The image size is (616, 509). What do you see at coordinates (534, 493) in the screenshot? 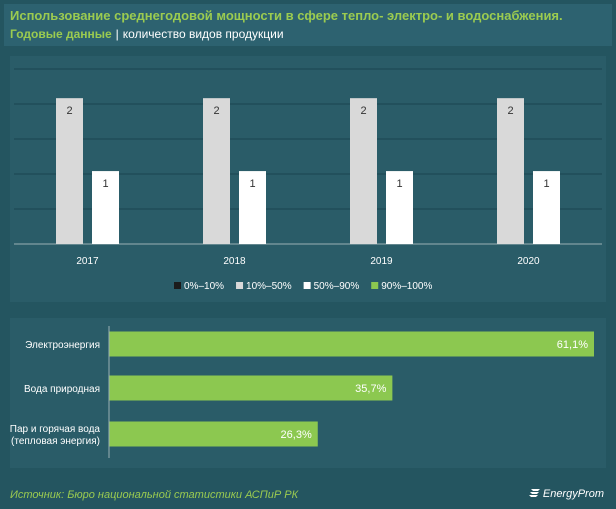
I see `energyprom-logo-icon` at bounding box center [534, 493].